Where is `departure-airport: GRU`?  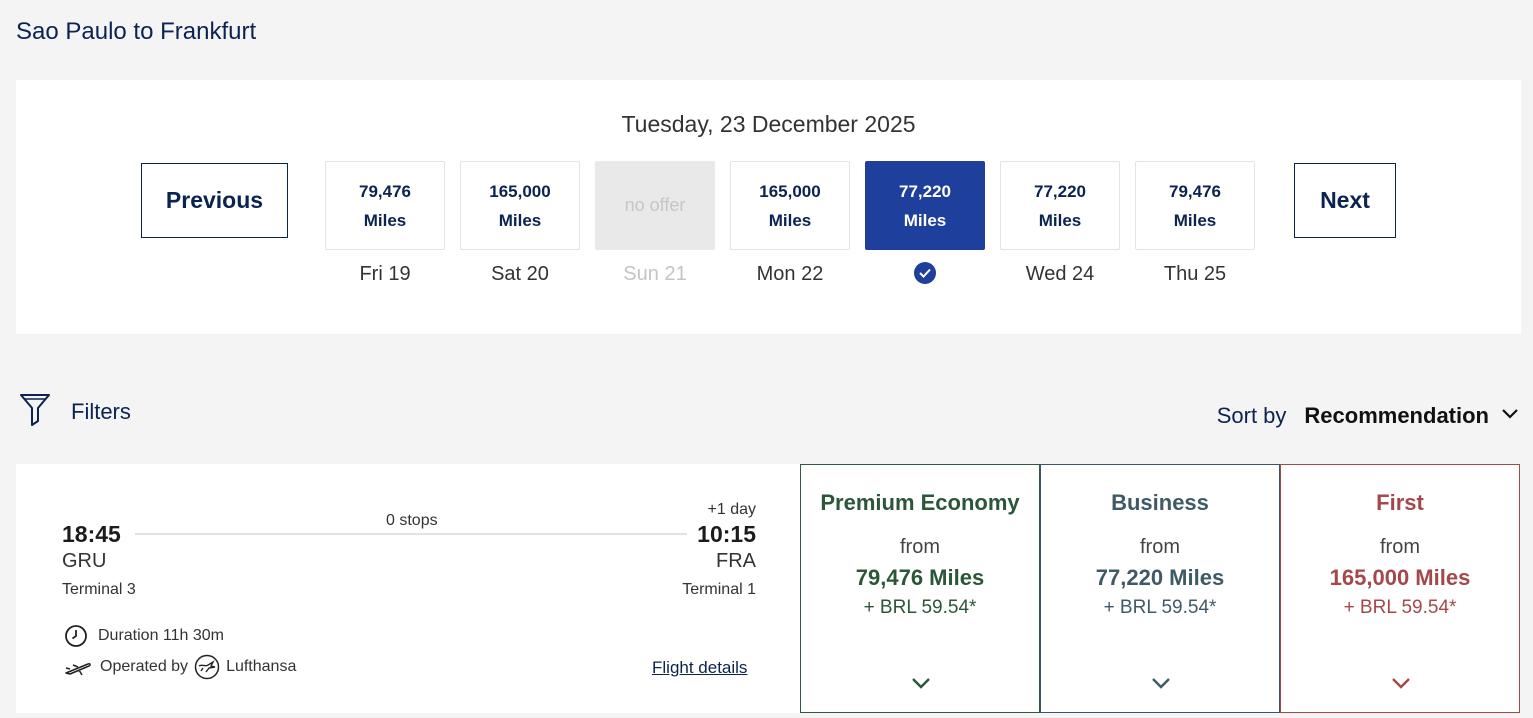 departure-airport: GRU is located at coordinates (84, 561).